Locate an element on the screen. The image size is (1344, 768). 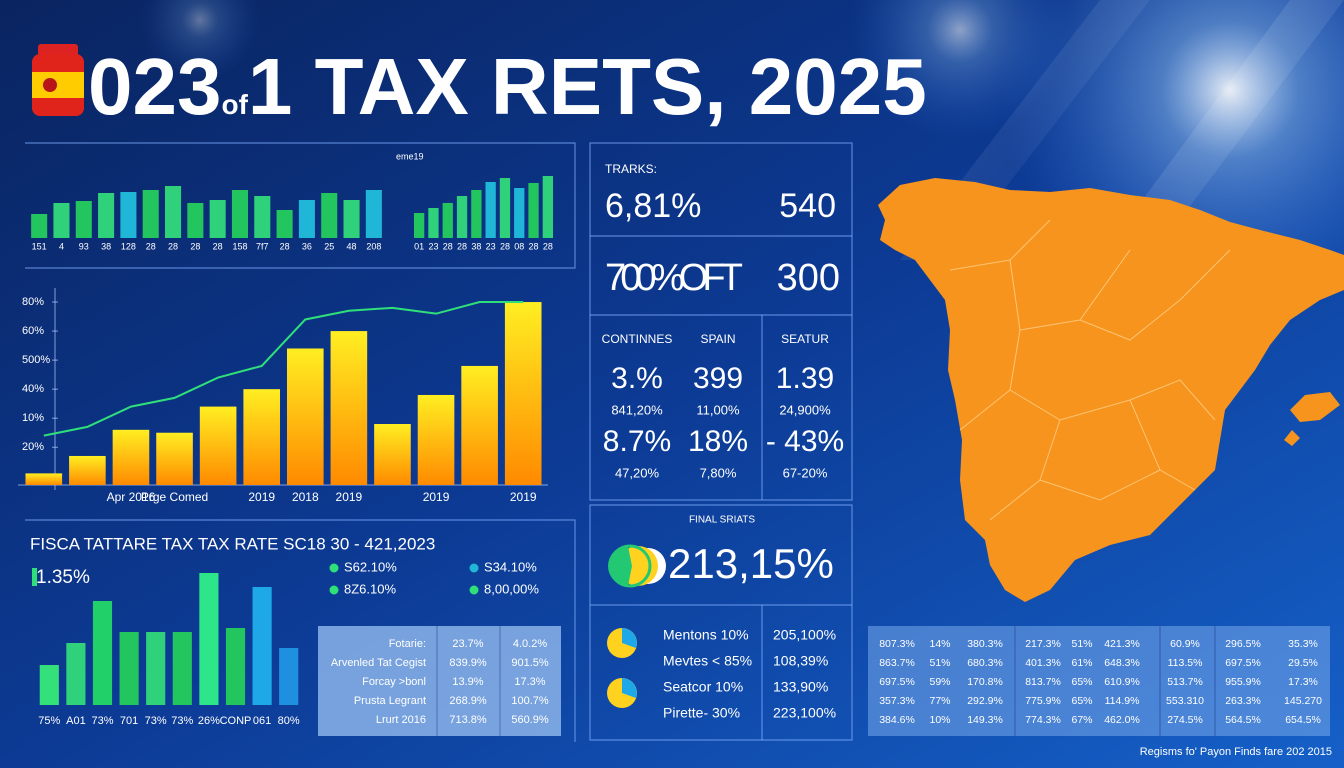
column-header: CONTINNES is located at coordinates (637, 339).